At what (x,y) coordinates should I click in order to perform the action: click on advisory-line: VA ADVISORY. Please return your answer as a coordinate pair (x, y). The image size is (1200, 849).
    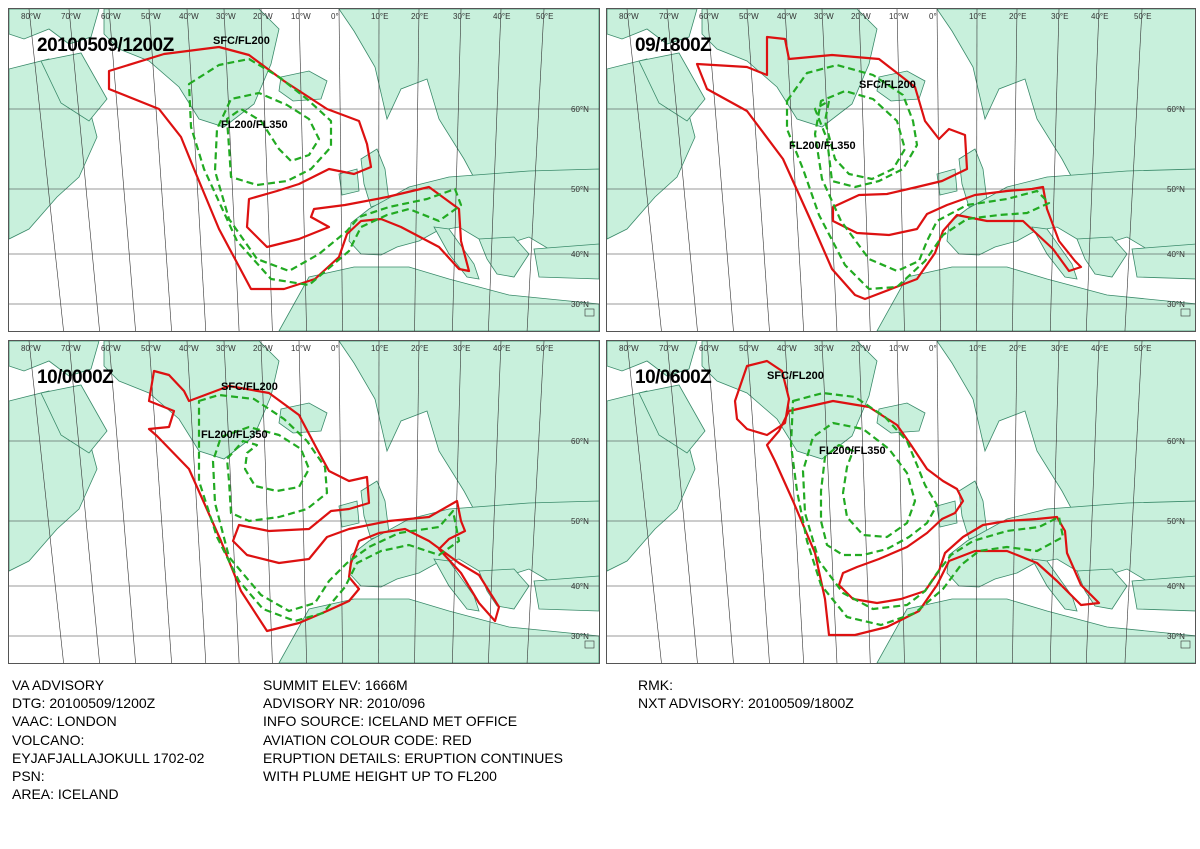
    Looking at the image, I should click on (58, 685).